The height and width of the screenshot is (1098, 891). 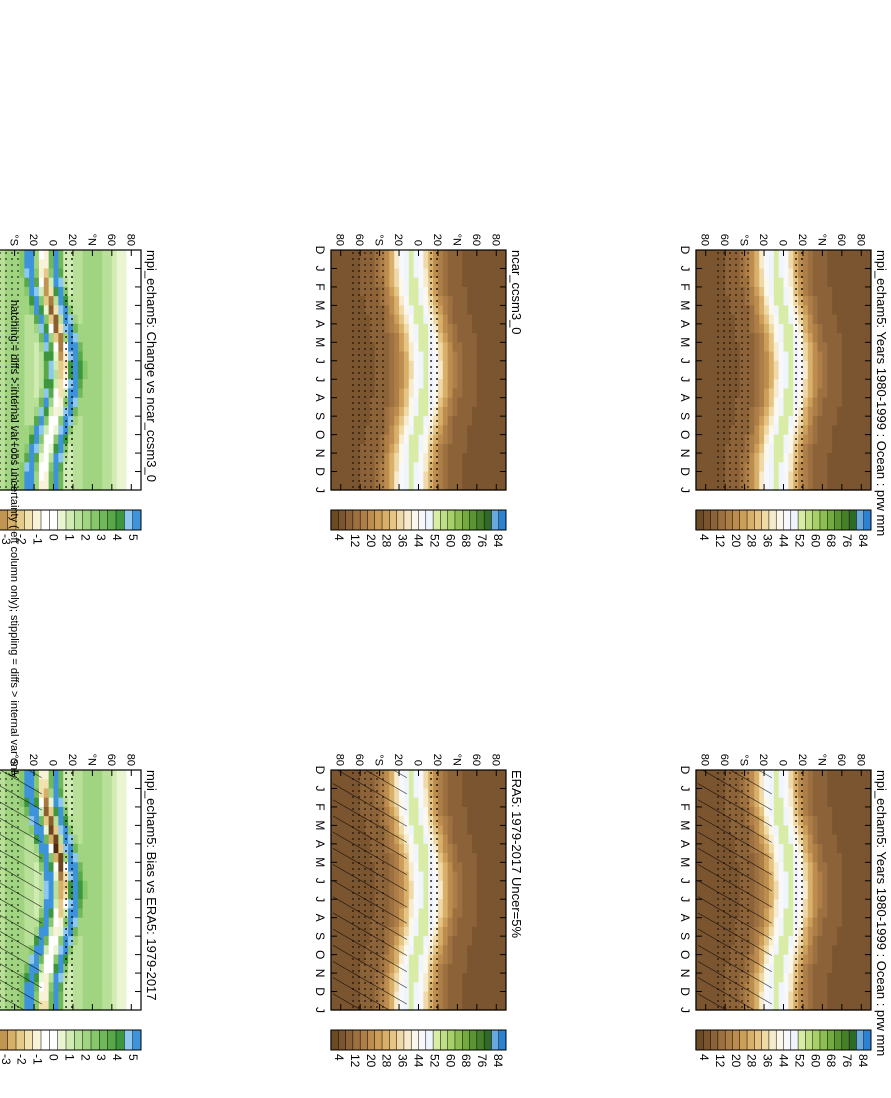 I want to click on colorbar-tick-label: 68, so click(x=831, y=541).